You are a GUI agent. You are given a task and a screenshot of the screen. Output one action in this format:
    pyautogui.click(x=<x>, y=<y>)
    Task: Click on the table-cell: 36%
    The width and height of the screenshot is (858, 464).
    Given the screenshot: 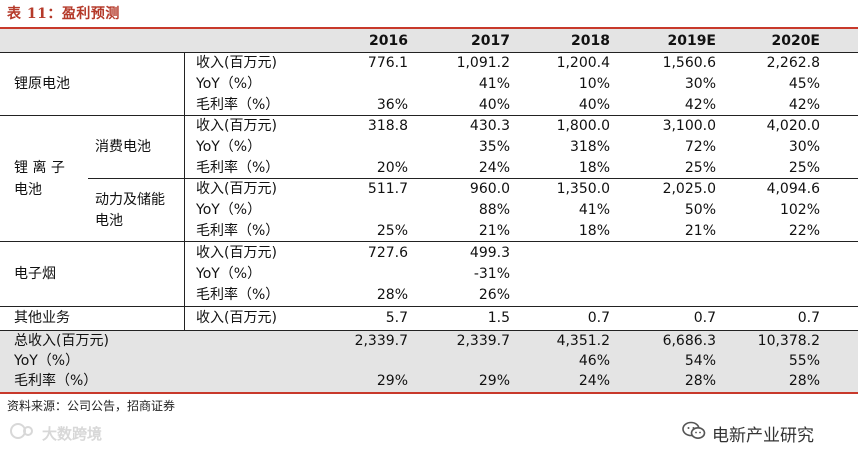 What is the action you would take?
    pyautogui.click(x=392, y=105)
    